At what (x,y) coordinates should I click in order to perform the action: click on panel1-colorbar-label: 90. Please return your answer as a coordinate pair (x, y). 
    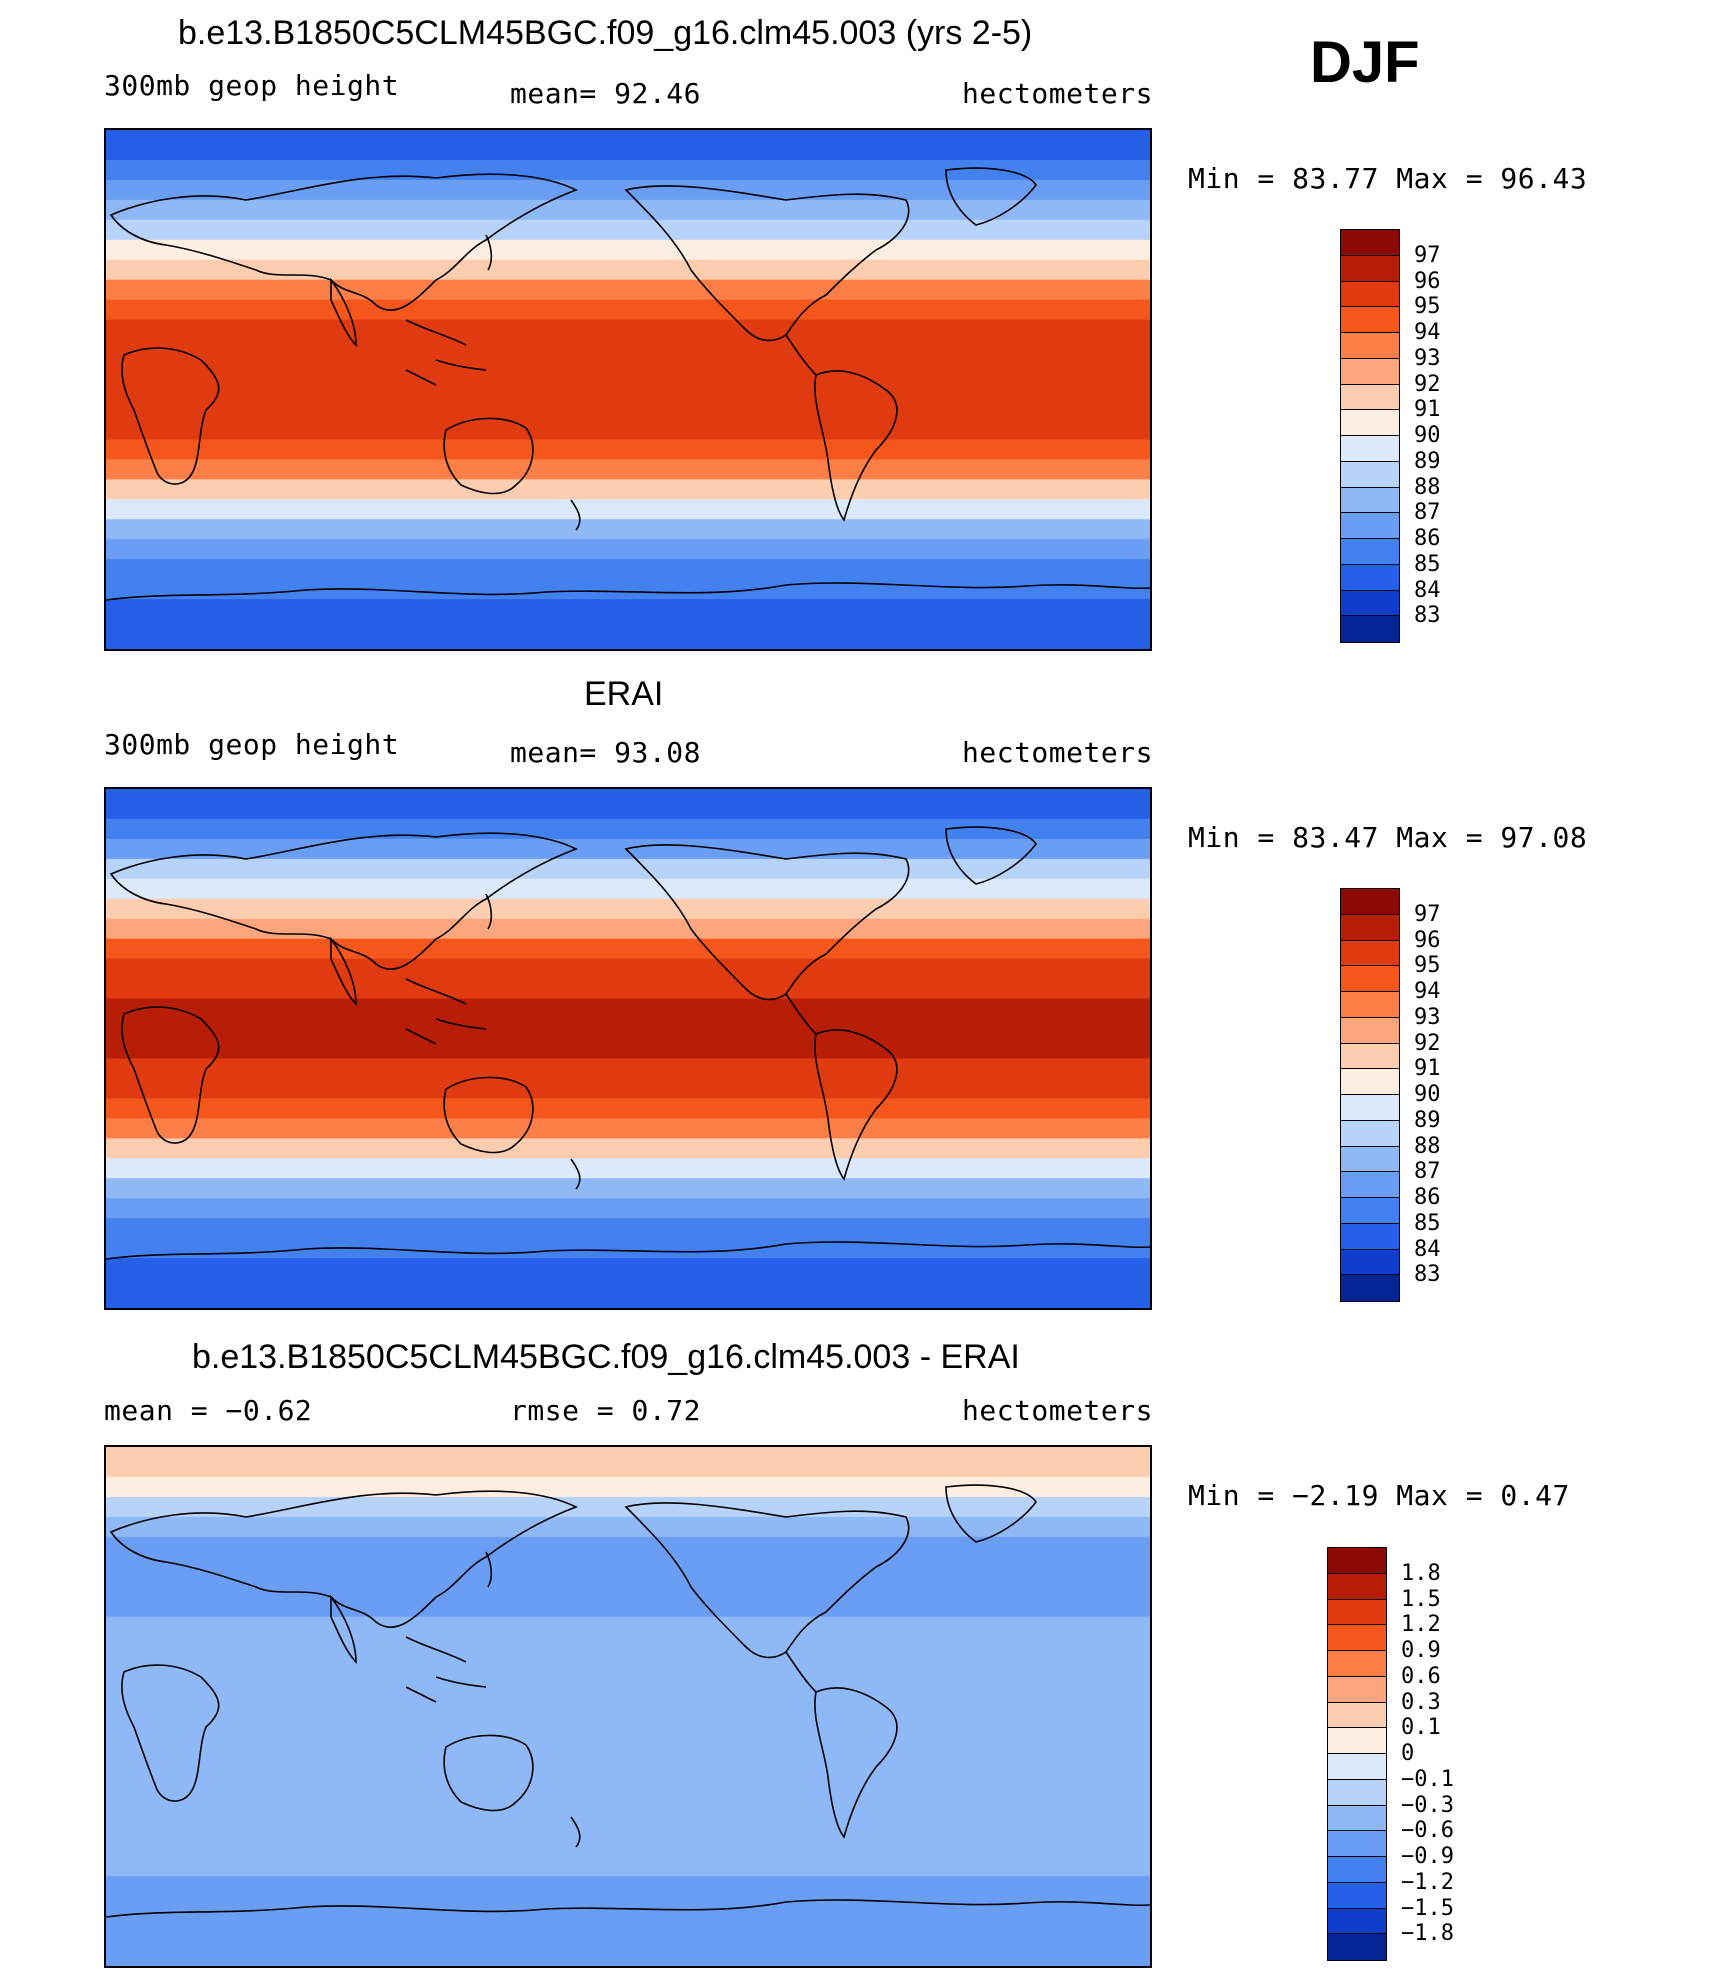
    Looking at the image, I should click on (1427, 435).